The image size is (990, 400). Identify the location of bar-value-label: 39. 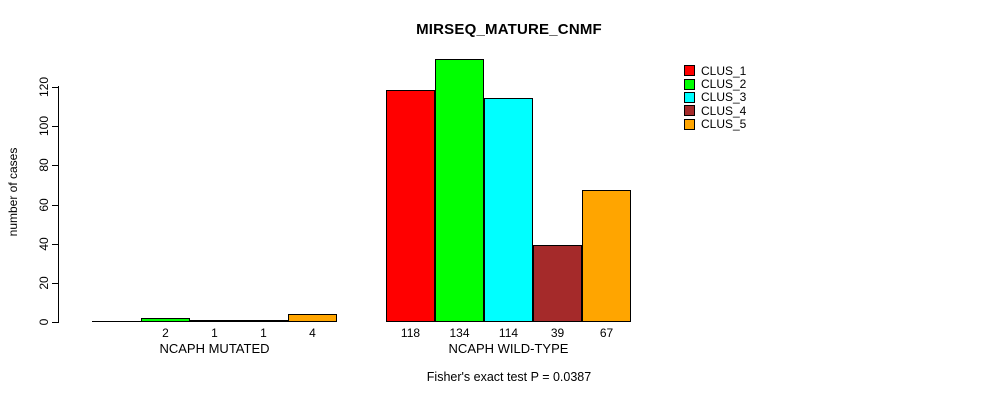
(557, 333).